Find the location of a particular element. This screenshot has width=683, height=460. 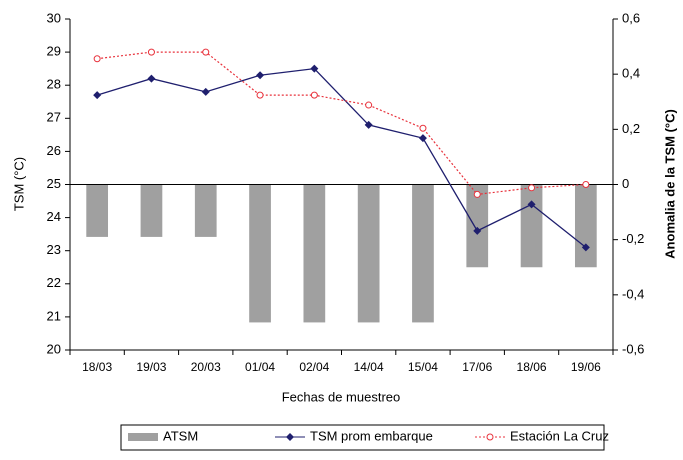

y2-tick-label: 0 is located at coordinates (625, 183).